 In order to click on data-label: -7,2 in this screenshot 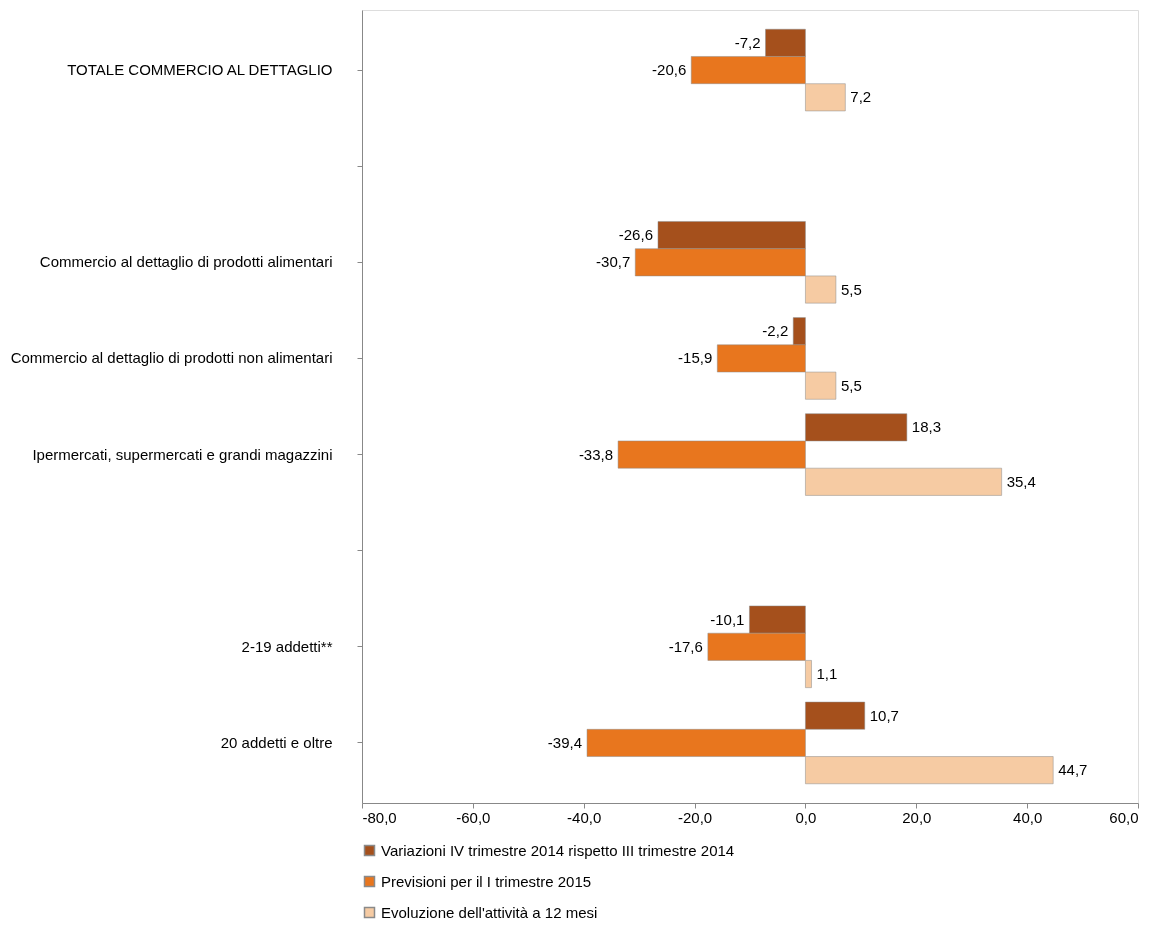, I will do `click(747, 42)`.